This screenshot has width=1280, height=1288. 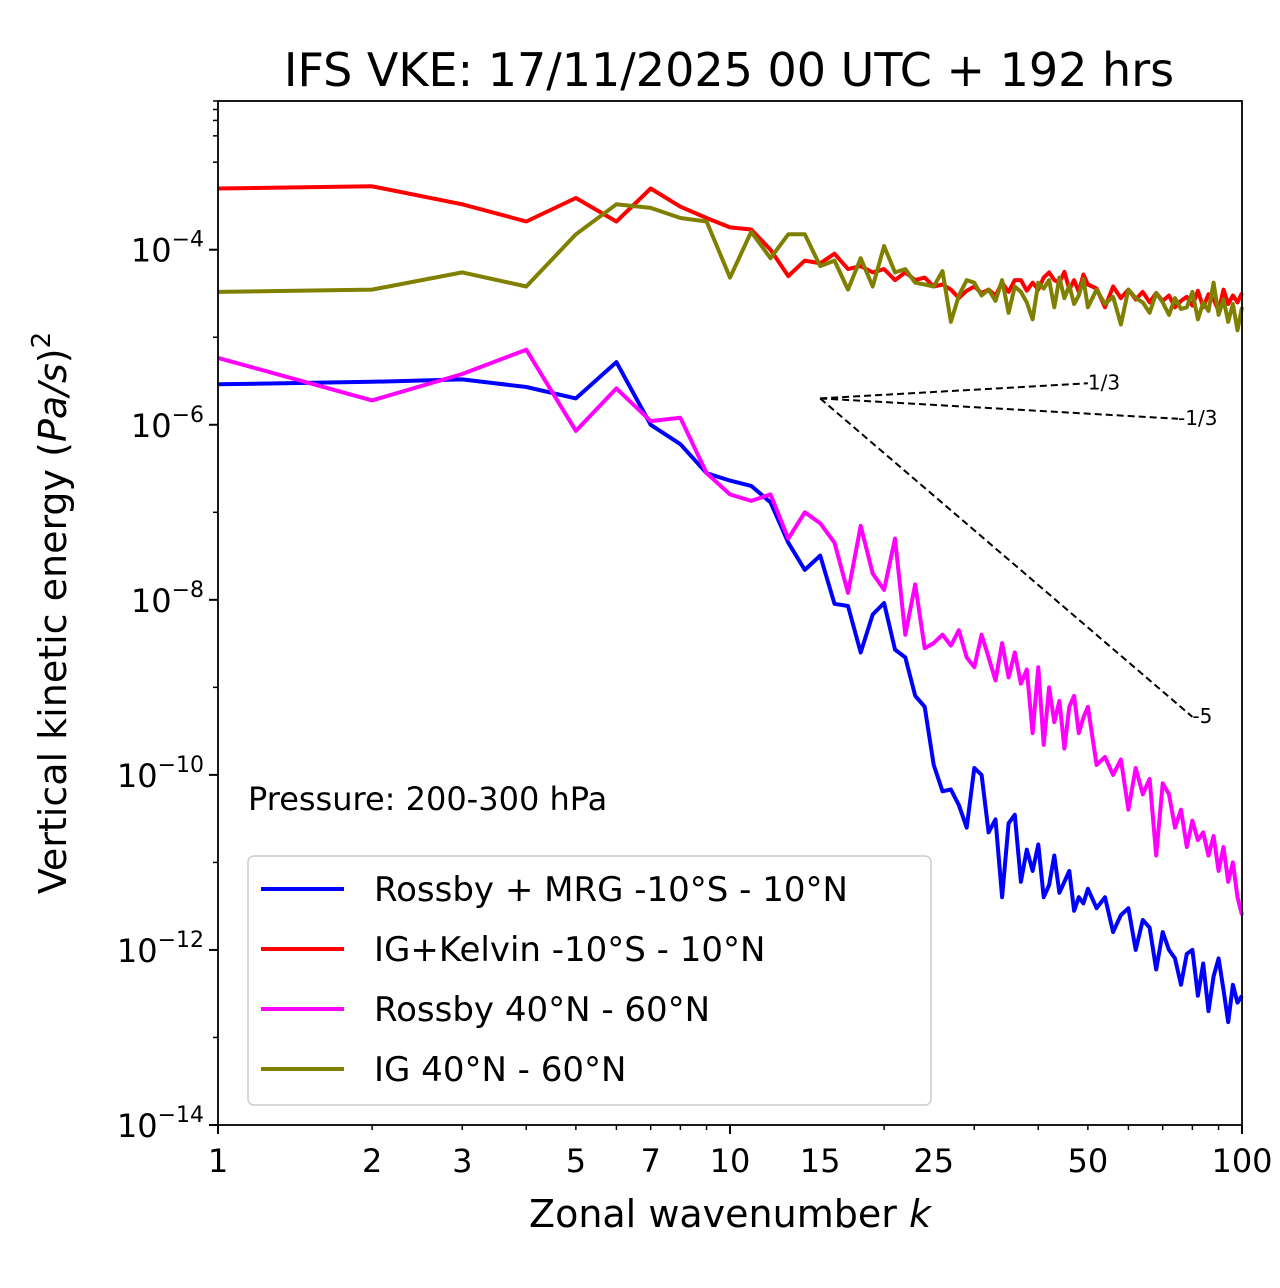 What do you see at coordinates (611, 890) in the screenshot?
I see `legend-label-0: Rossby + MRG -10°S - 10°N` at bounding box center [611, 890].